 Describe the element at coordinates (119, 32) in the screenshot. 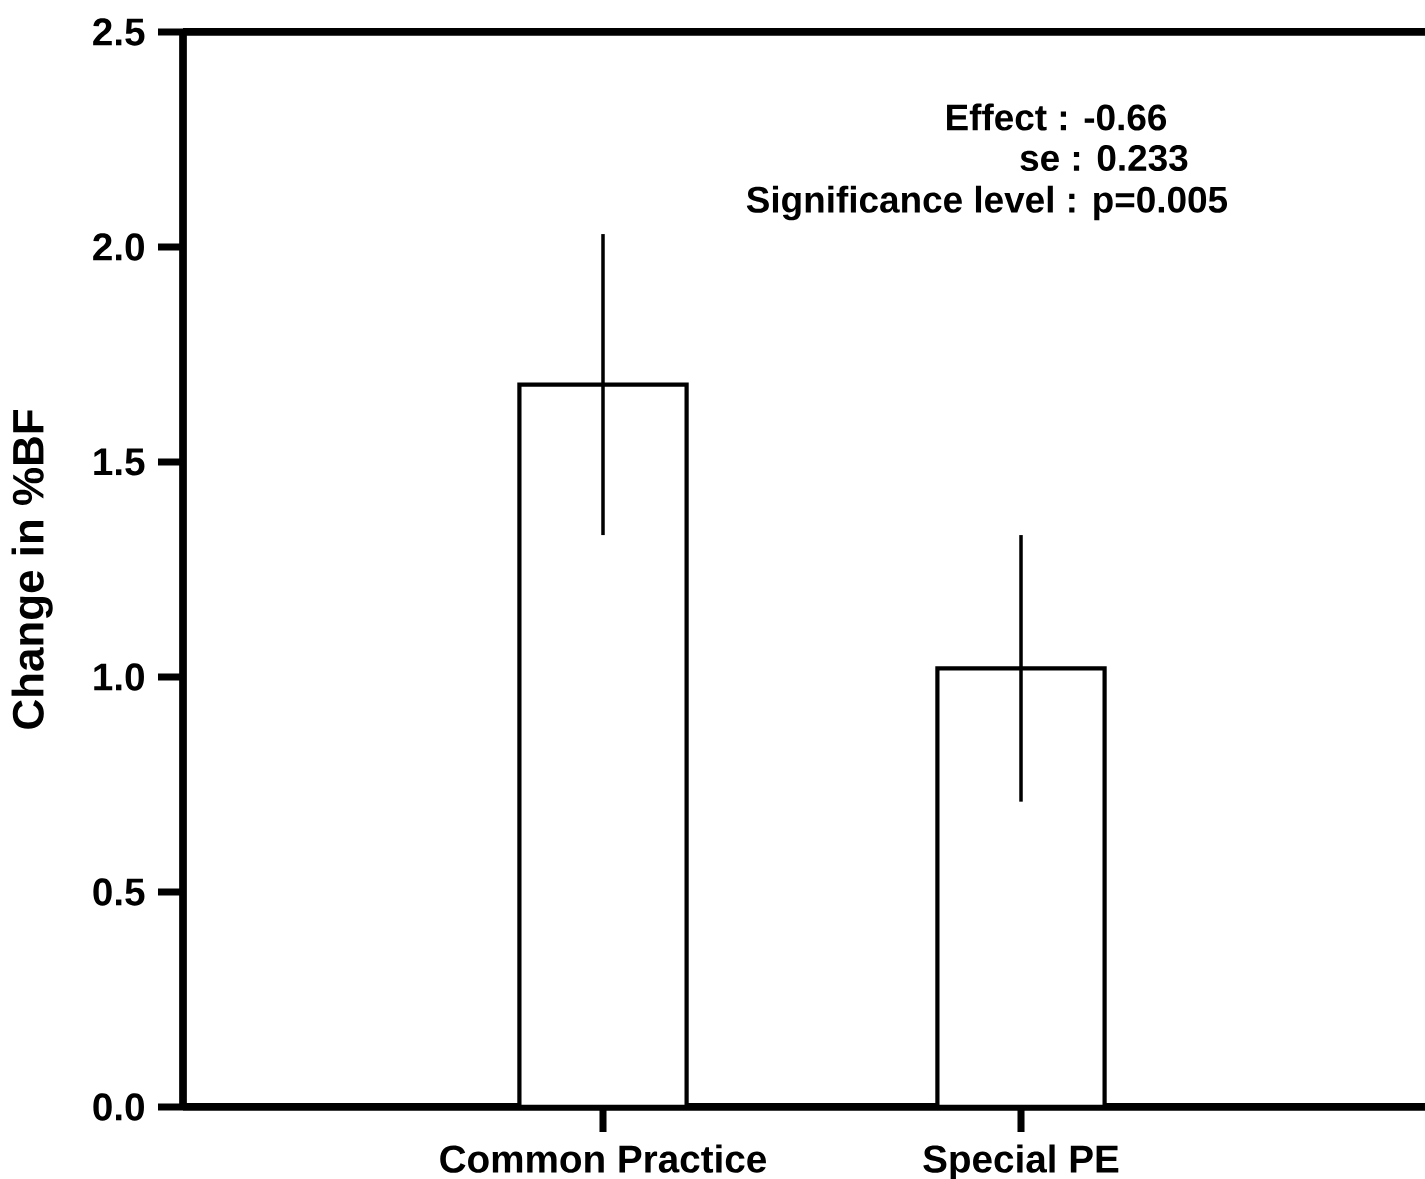

I see `y-tick-label: 2.5` at that location.